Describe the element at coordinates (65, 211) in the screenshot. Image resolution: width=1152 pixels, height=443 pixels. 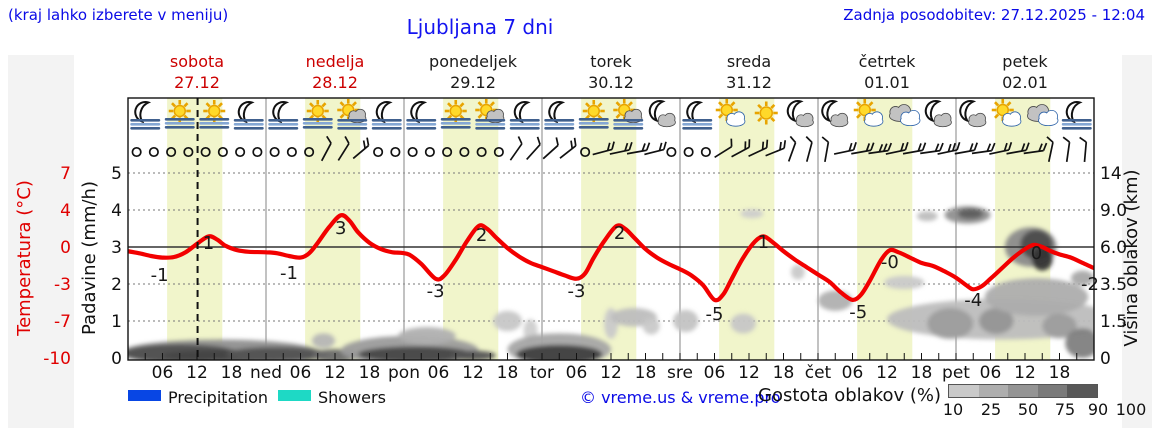
I see `temp-axis-tick: 4` at that location.